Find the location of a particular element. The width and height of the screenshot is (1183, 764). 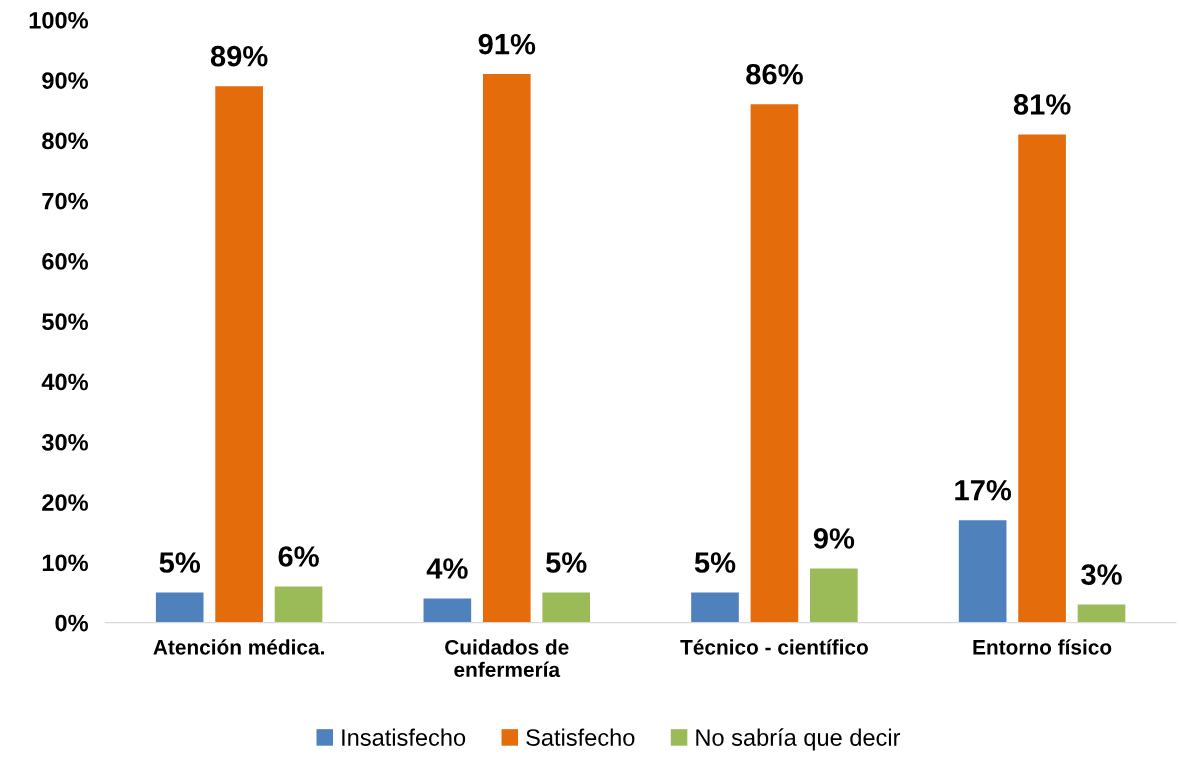

data-label: 91% is located at coordinates (507, 44).